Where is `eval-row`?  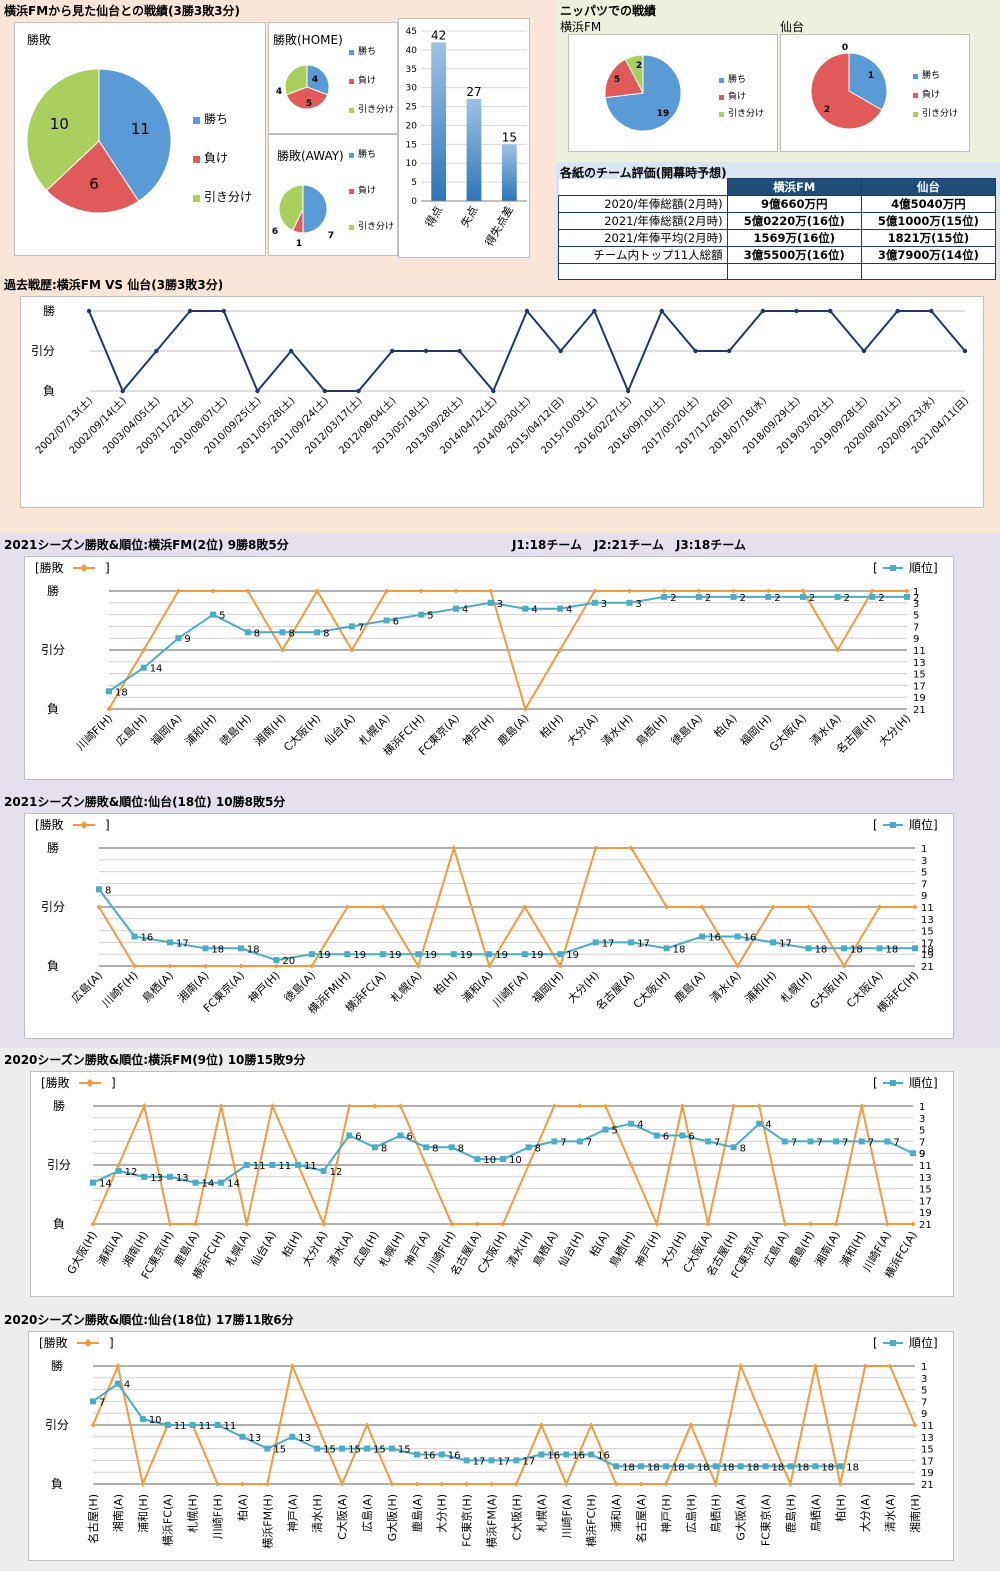
eval-row is located at coordinates (777, 271).